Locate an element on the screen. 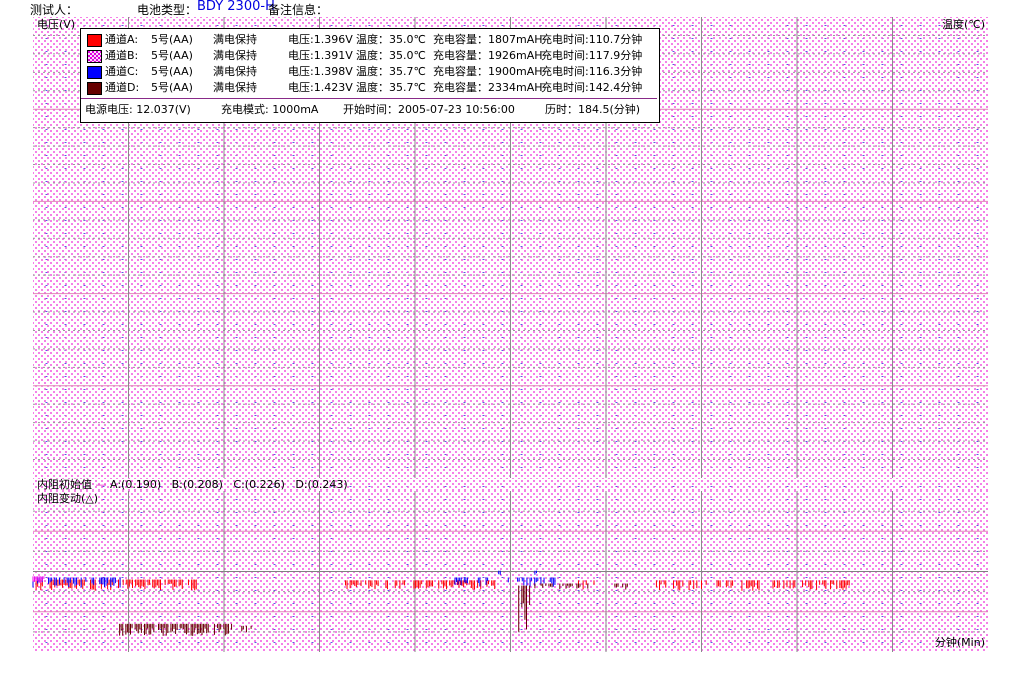  channel-d-swatch is located at coordinates (94, 88).